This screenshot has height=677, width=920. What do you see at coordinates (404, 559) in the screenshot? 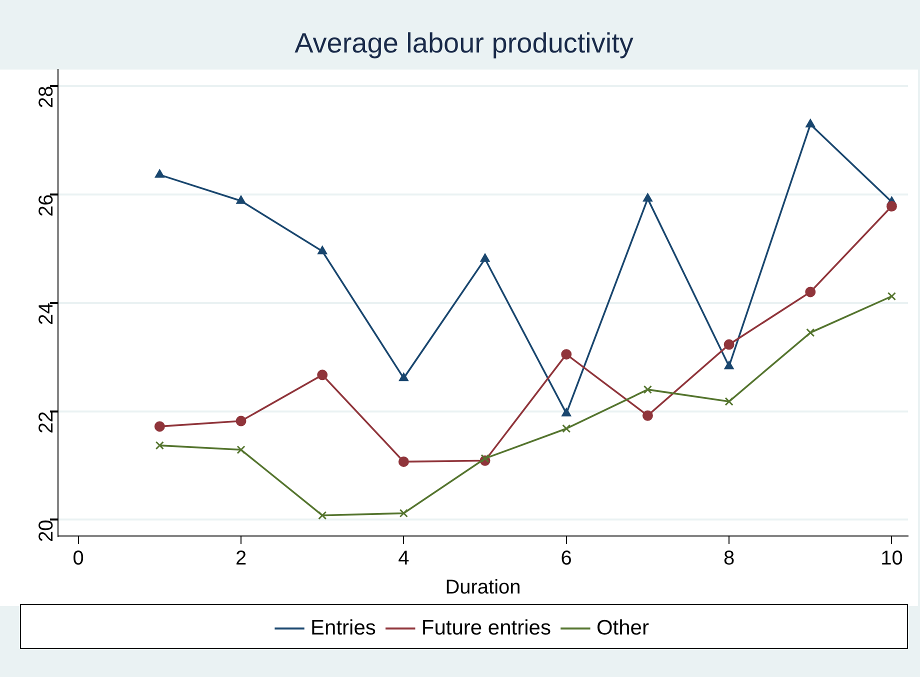
I see `x-tick-label: 4` at bounding box center [404, 559].